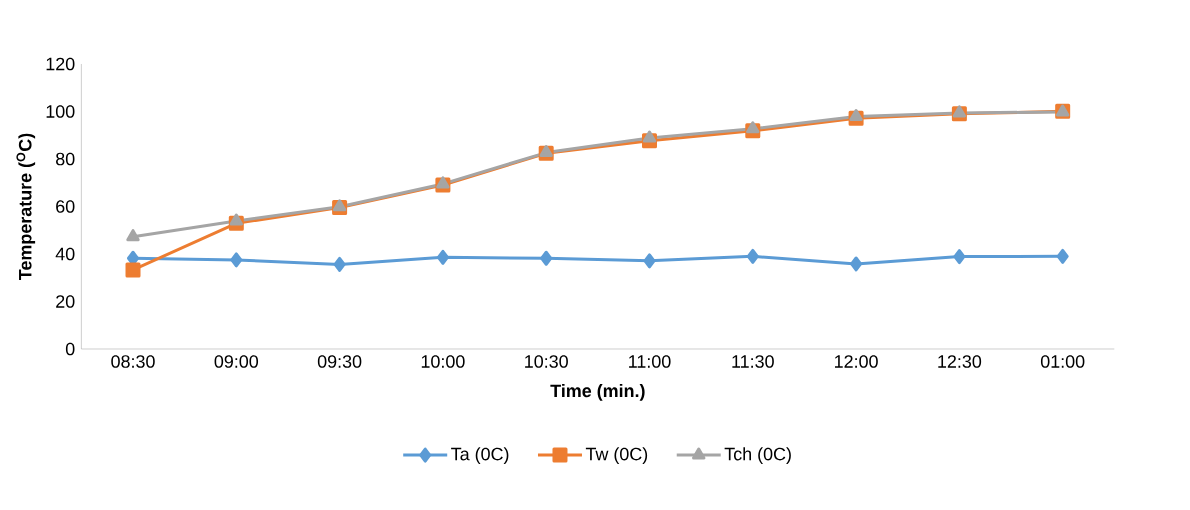  I want to click on y-tick-label: 120, so click(60, 64).